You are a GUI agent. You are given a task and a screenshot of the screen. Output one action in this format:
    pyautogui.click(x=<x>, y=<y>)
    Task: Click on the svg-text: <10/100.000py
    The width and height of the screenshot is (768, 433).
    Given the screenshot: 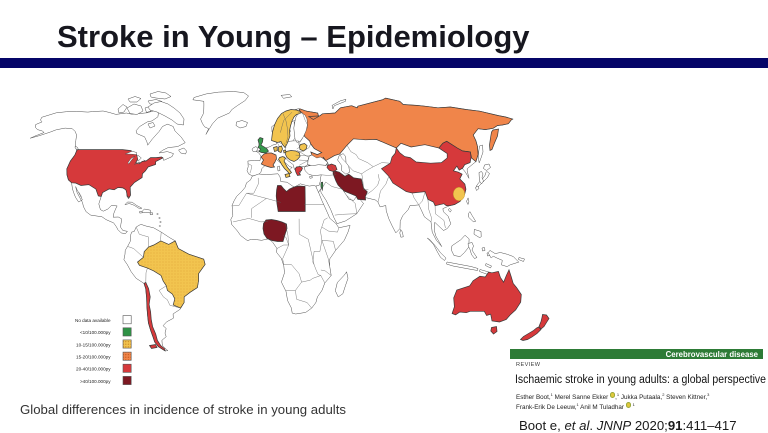 What is the action you would take?
    pyautogui.click(x=95, y=332)
    